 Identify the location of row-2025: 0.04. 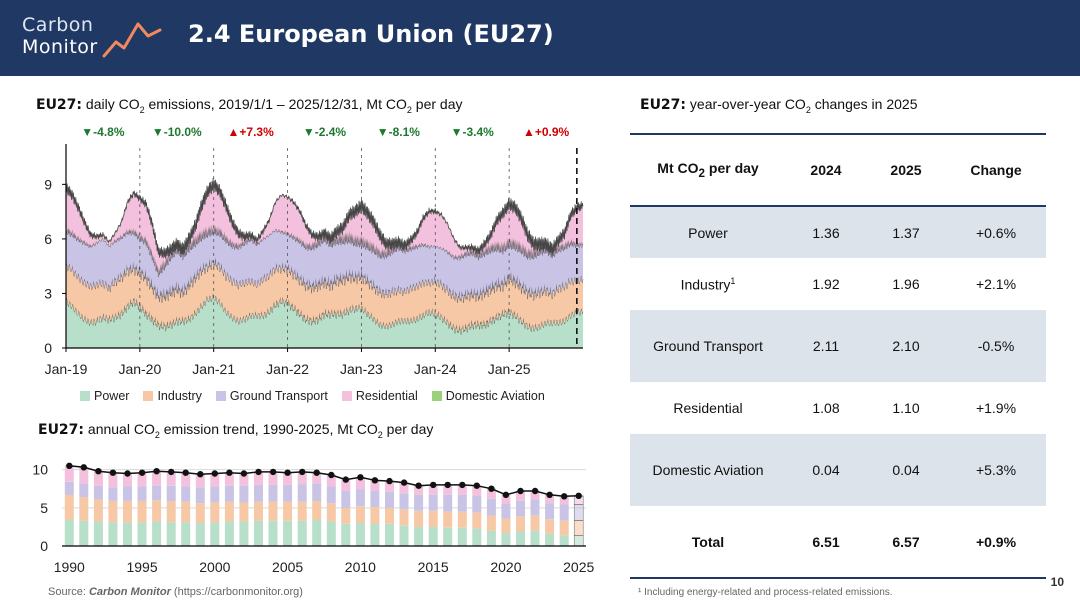
(906, 470).